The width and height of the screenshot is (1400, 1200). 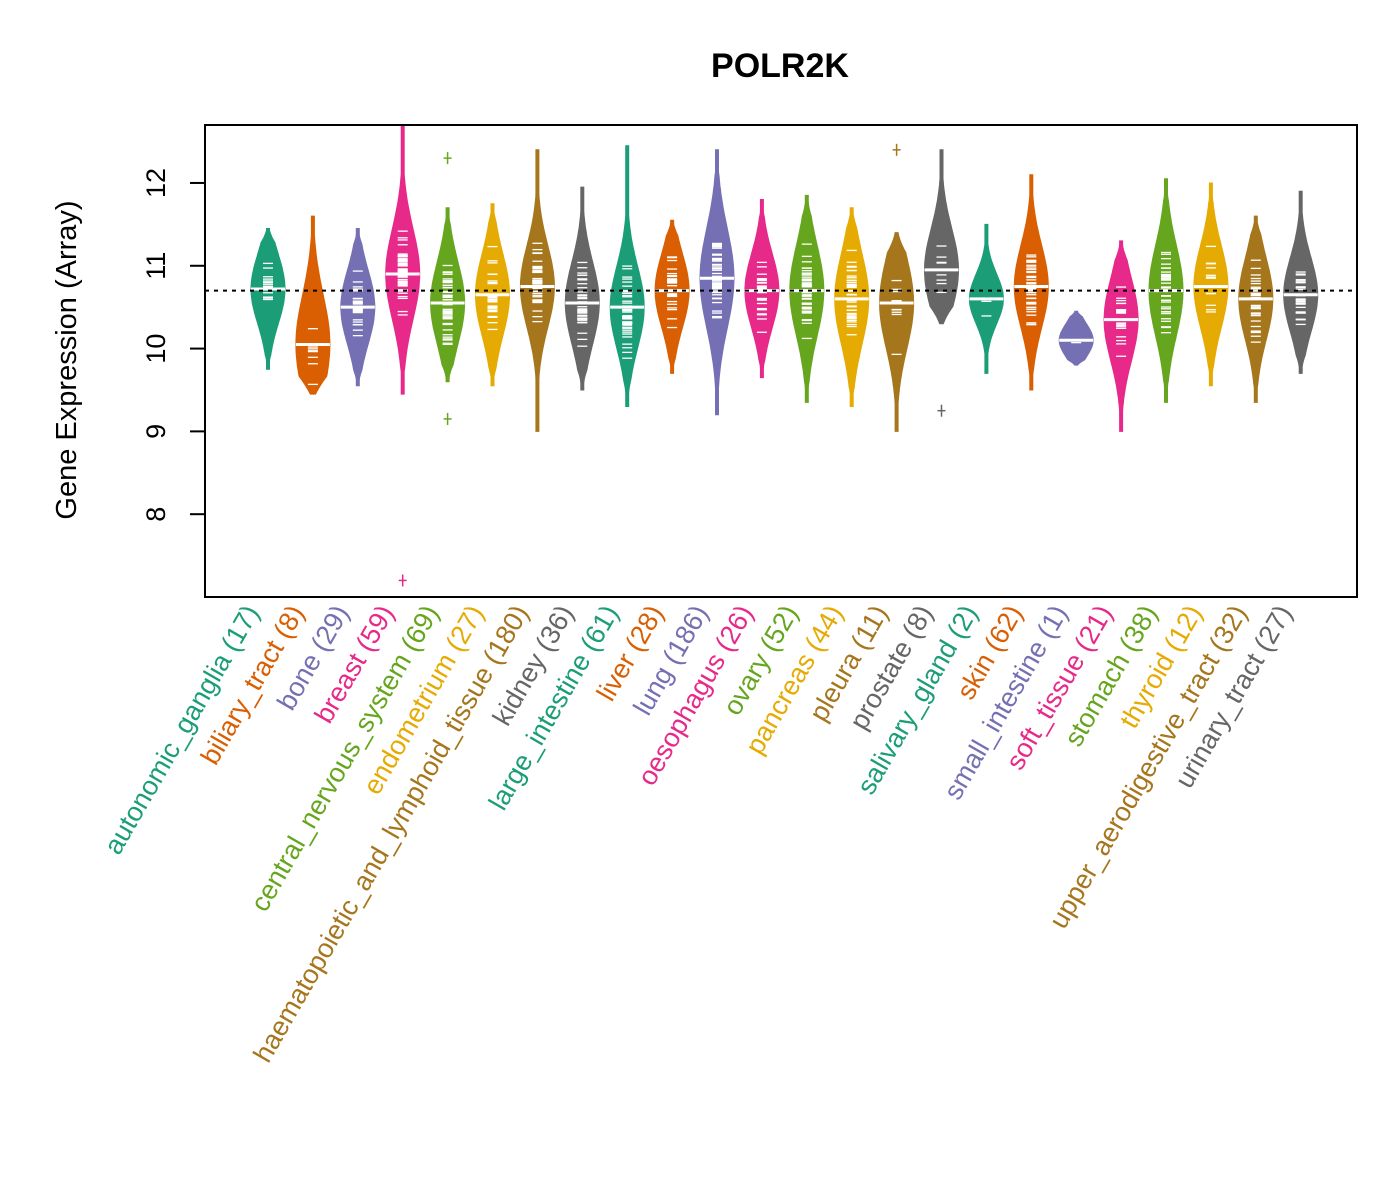 I want to click on violin-bone, so click(x=358, y=307).